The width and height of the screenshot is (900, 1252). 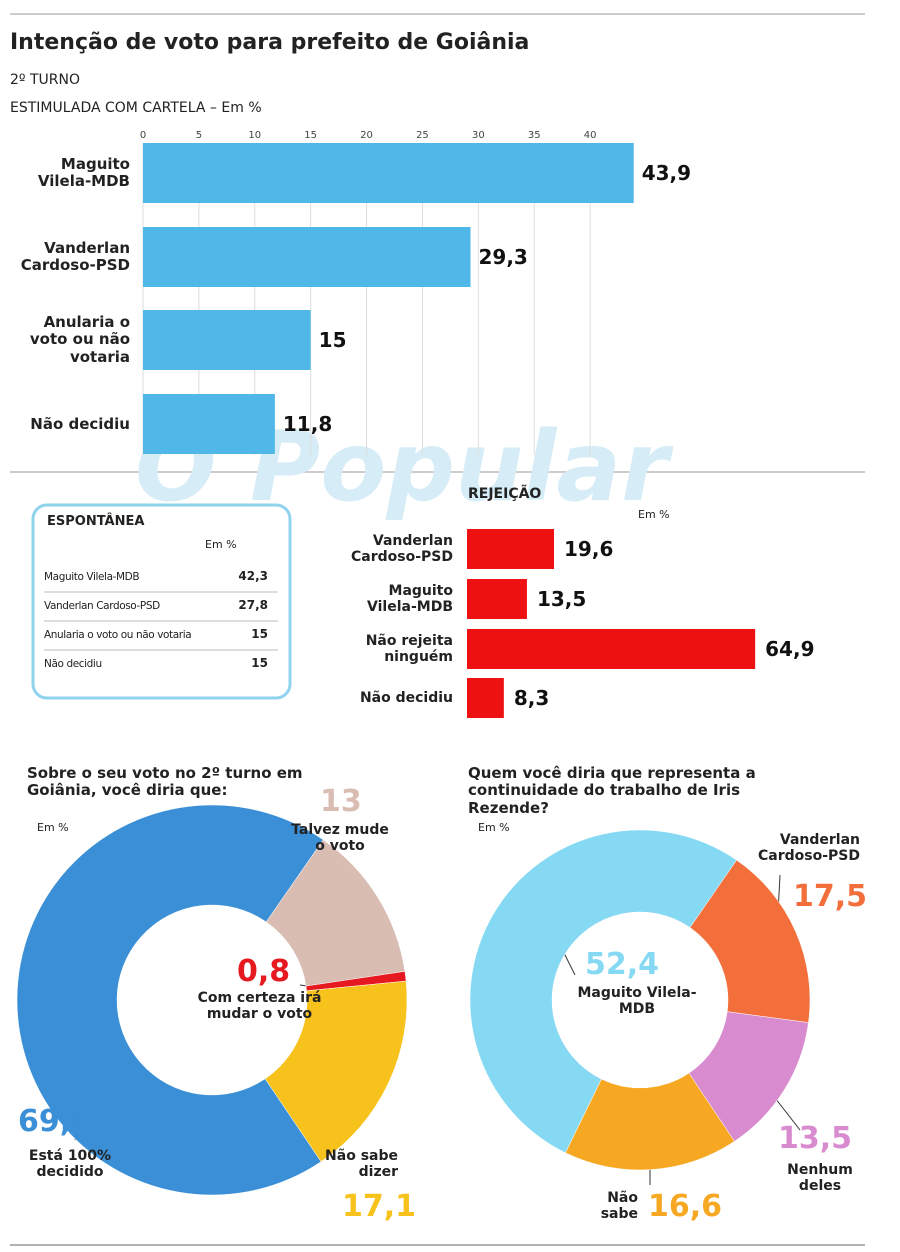 What do you see at coordinates (590, 135) in the screenshot?
I see `x-tick-label: 40` at bounding box center [590, 135].